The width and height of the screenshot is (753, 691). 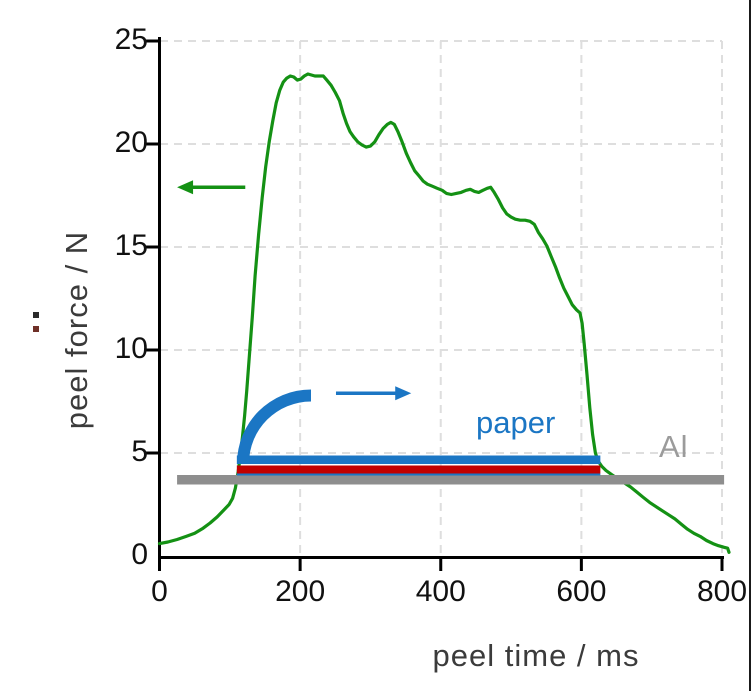 What do you see at coordinates (185, 187) in the screenshot?
I see `peel-direction-arrow-left-head` at bounding box center [185, 187].